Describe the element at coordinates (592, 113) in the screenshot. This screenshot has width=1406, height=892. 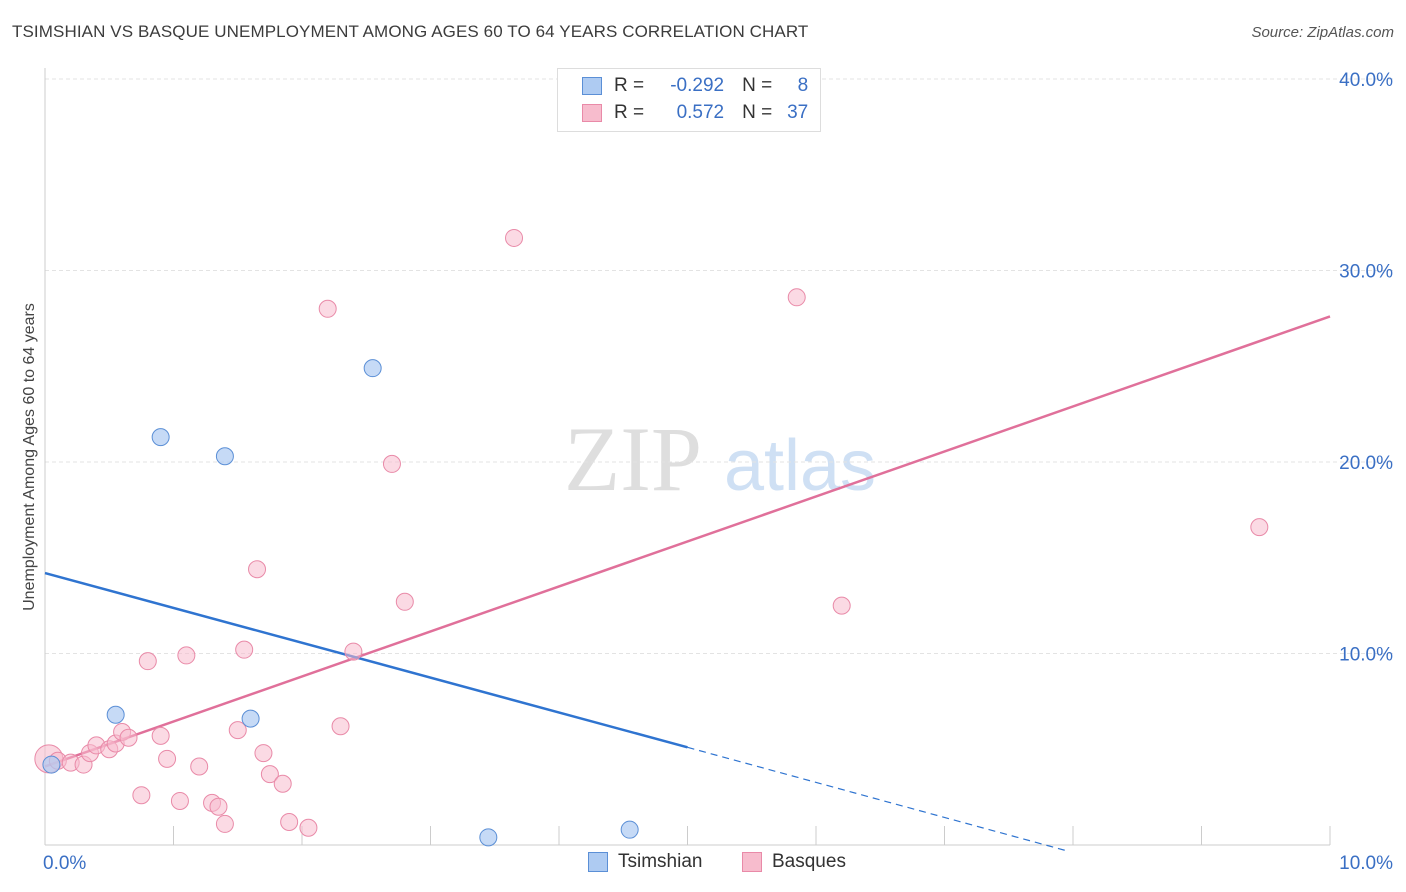
I see `basques-swatch` at that location.